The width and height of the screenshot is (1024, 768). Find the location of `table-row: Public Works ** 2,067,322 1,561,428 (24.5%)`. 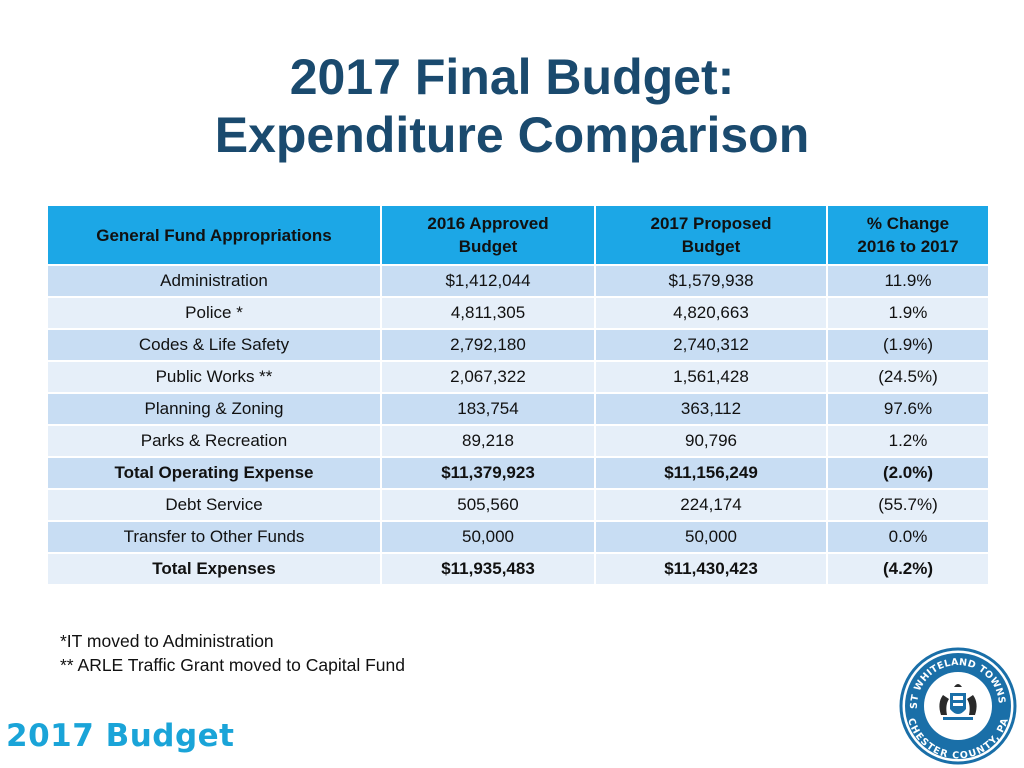

table-row: Public Works ** 2,067,322 1,561,428 (24.5%) is located at coordinates (518, 377).